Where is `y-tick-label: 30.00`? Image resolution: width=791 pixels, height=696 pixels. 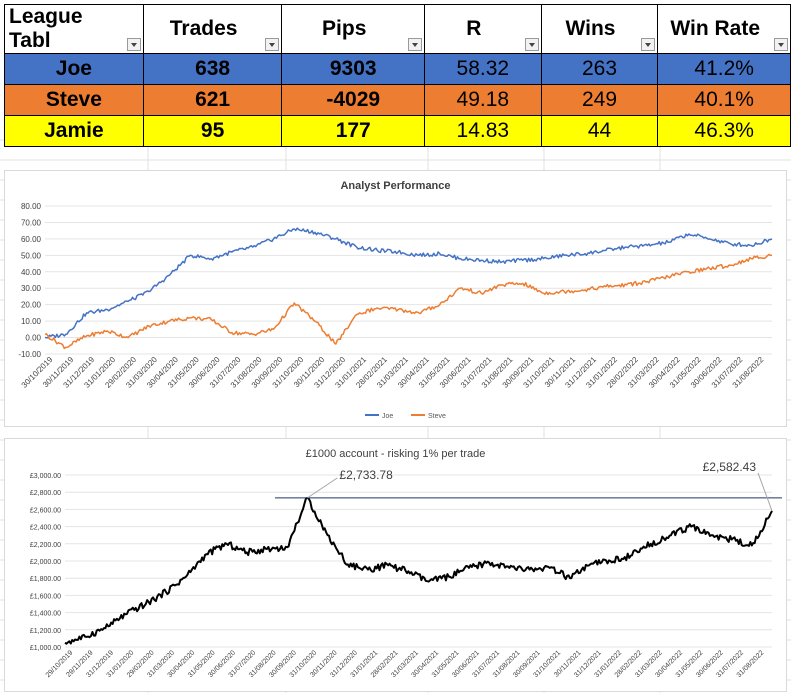 y-tick-label: 30.00 is located at coordinates (31, 288).